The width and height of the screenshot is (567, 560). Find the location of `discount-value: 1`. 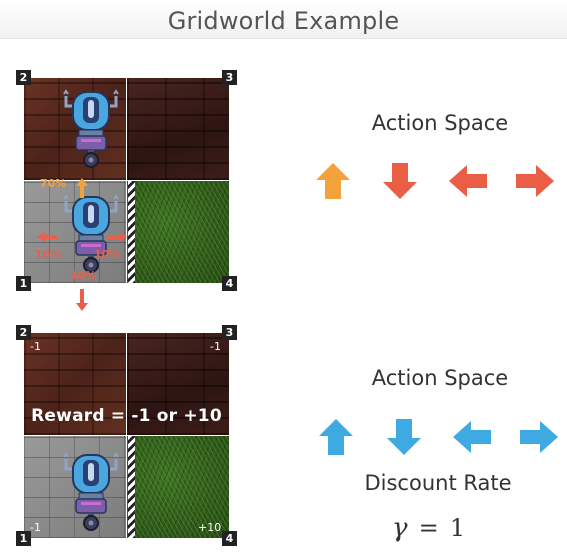

discount-value: 1 is located at coordinates (457, 528).